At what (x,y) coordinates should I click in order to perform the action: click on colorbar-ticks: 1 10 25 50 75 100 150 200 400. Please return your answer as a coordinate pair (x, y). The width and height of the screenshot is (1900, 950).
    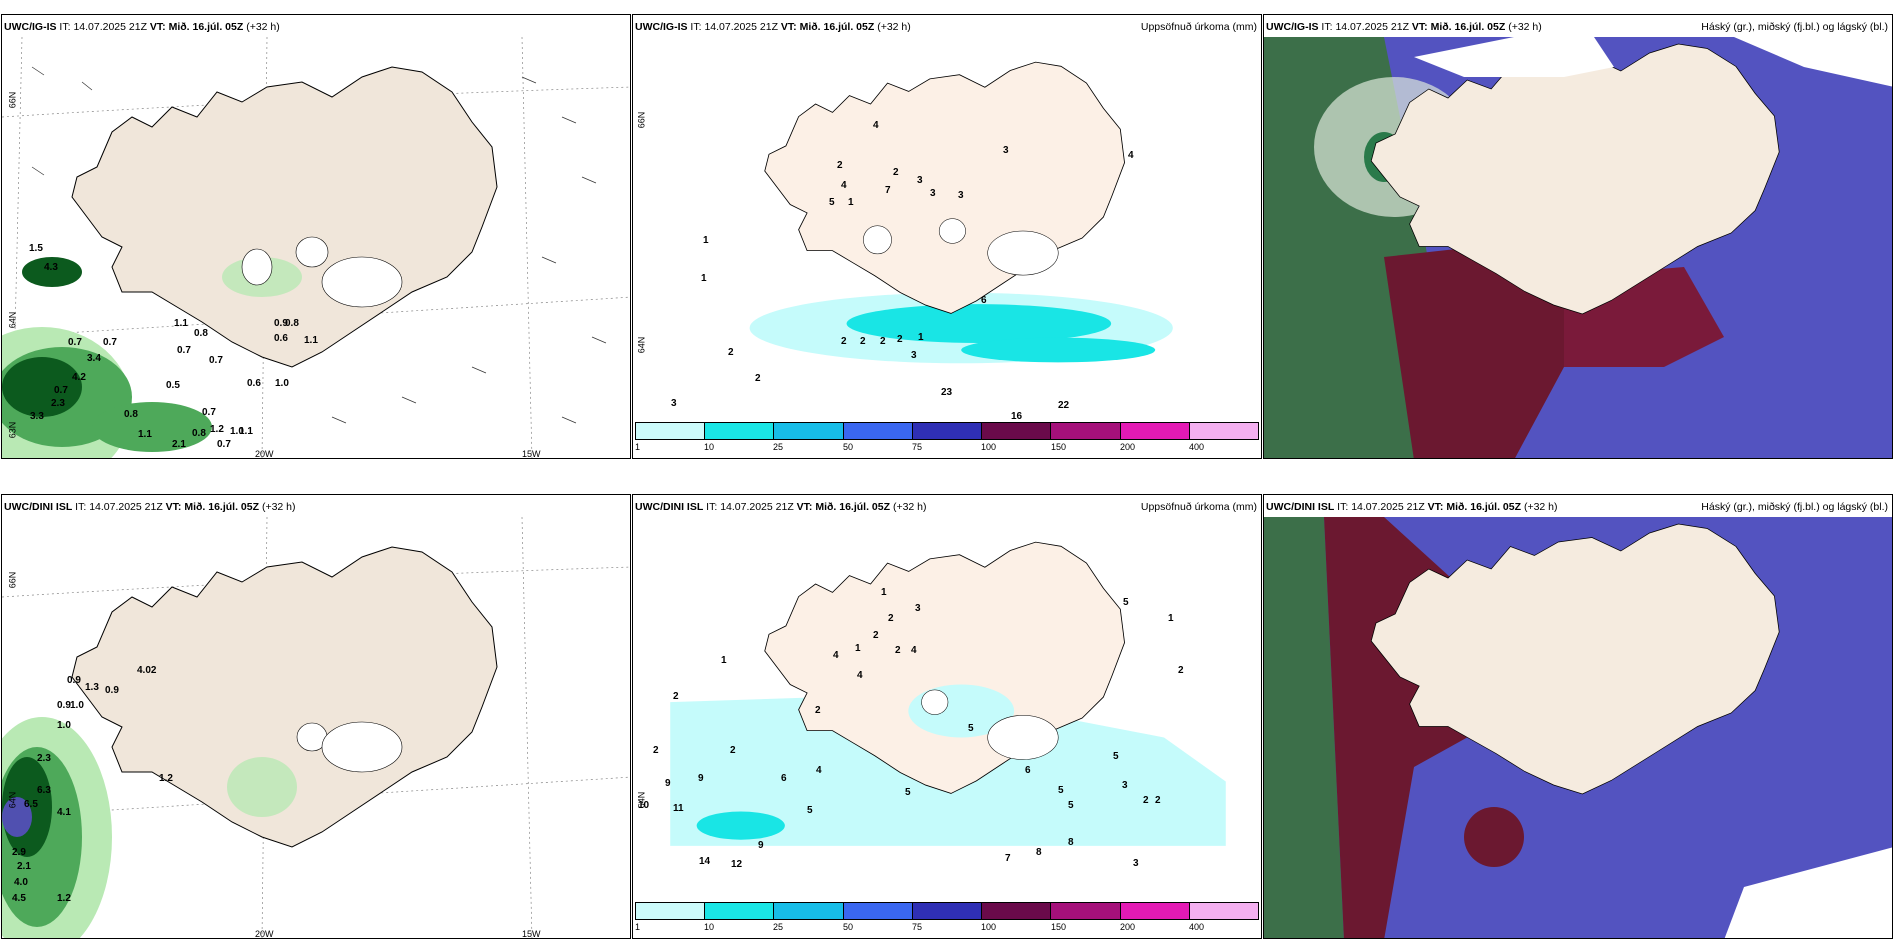
    Looking at the image, I should click on (947, 929).